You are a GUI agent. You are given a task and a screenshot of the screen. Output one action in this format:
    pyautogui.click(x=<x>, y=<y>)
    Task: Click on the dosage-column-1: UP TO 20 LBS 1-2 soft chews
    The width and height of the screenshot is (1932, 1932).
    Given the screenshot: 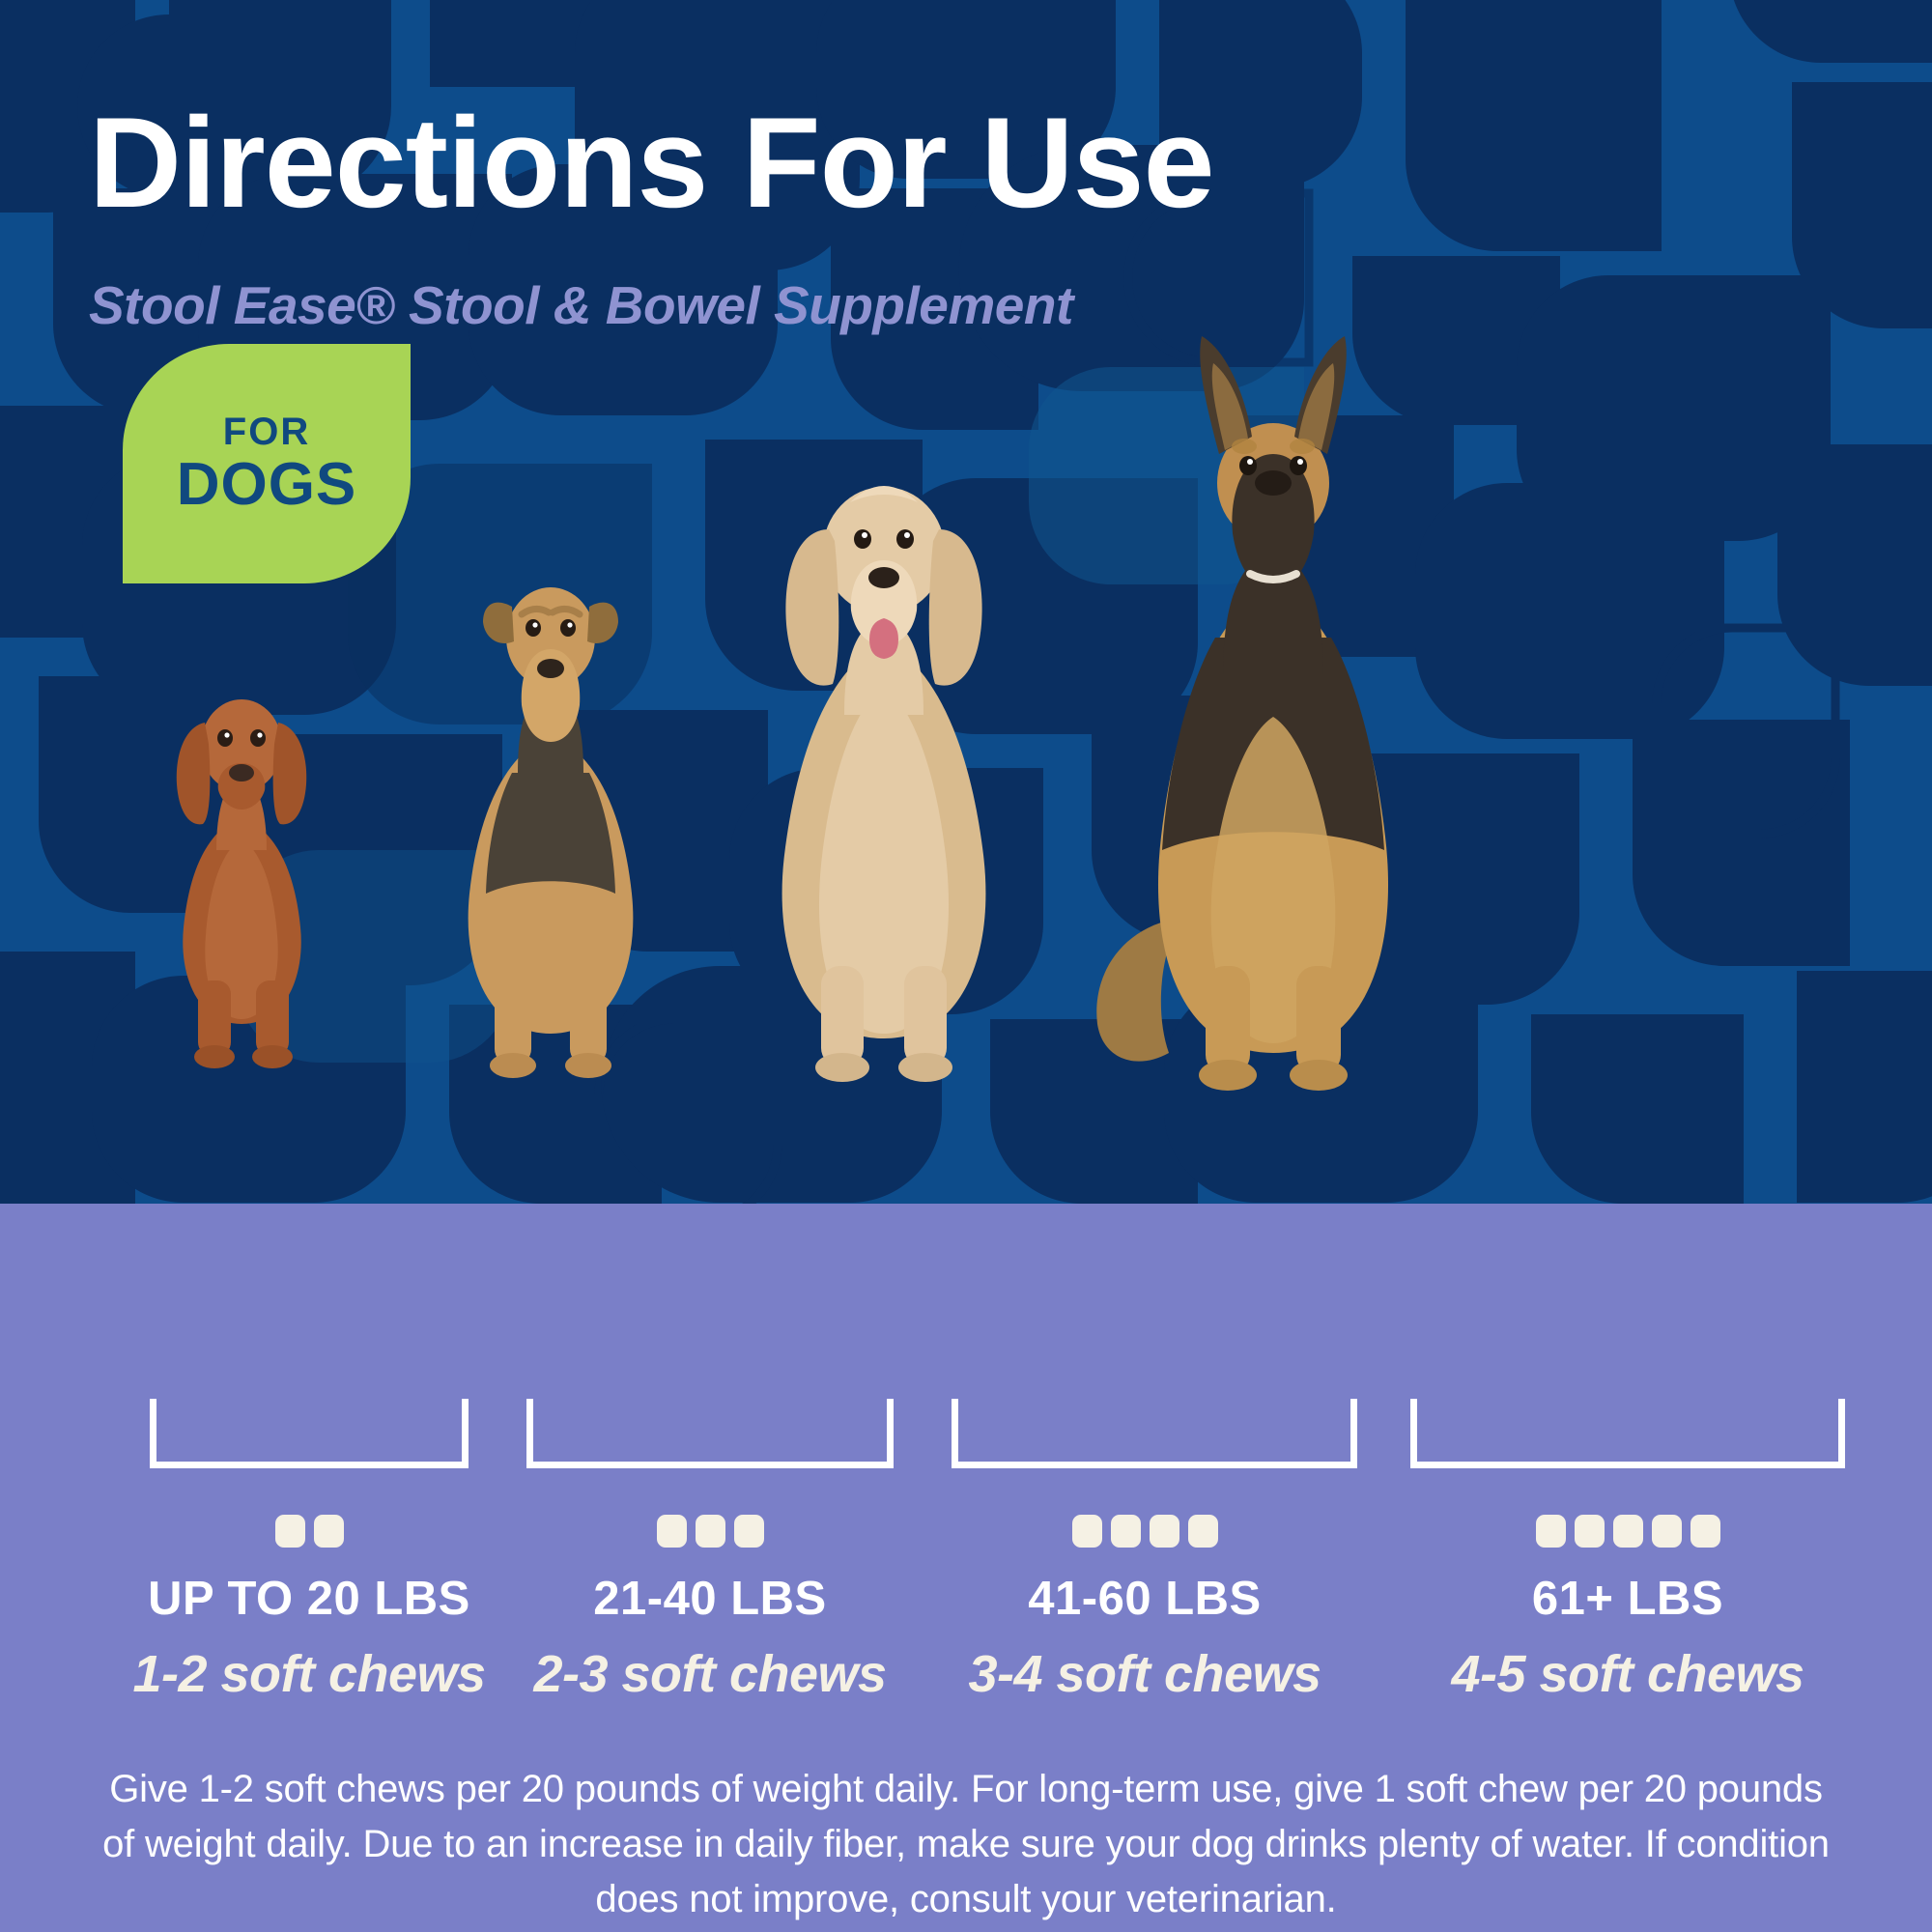 What is the action you would take?
    pyautogui.click(x=309, y=1607)
    